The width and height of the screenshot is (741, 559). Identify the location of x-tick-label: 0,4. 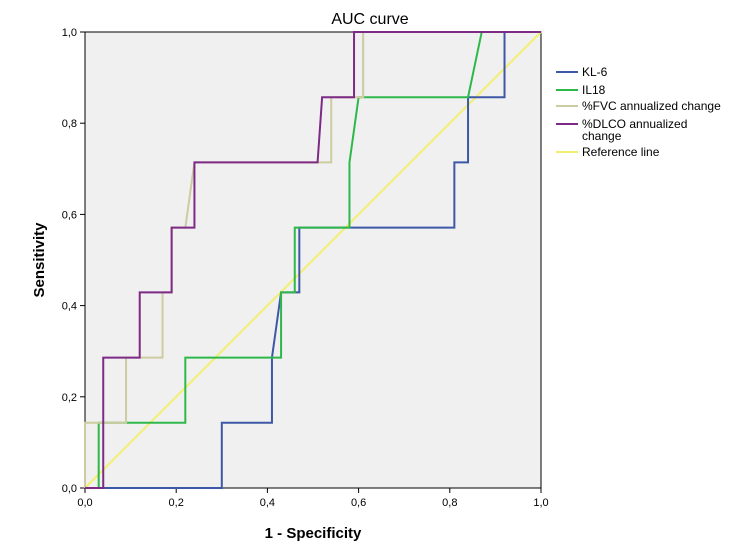
(267, 503).